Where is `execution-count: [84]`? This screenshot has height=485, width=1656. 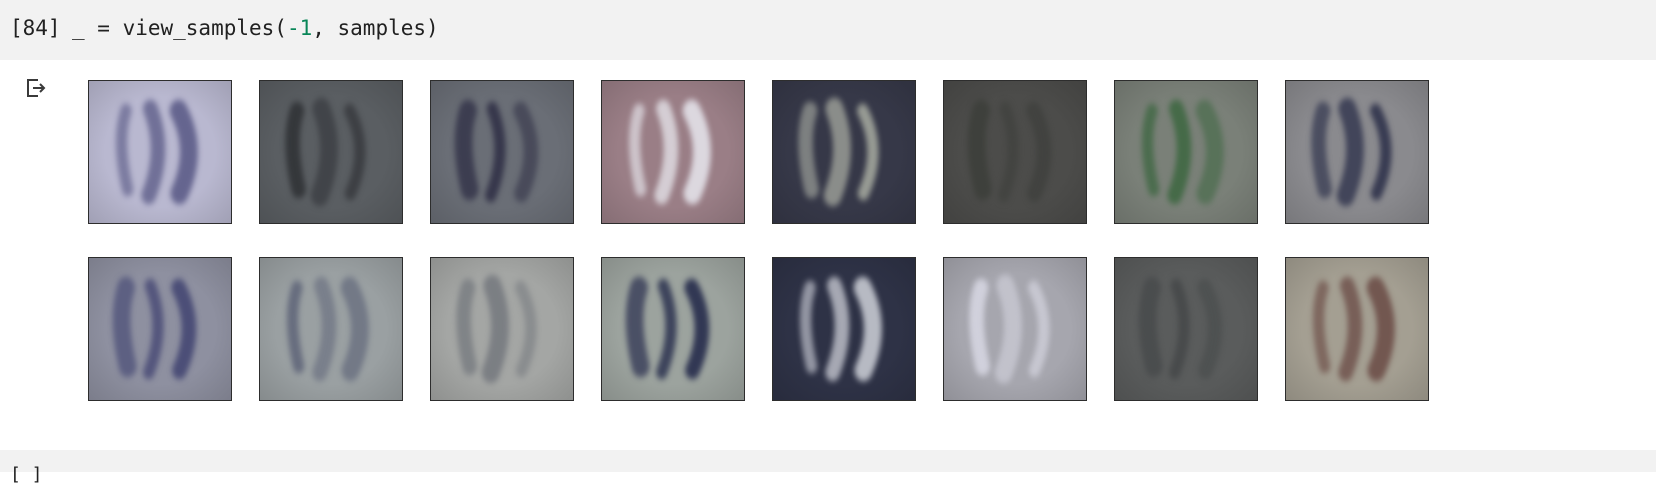
execution-count: [84] is located at coordinates (35, 28).